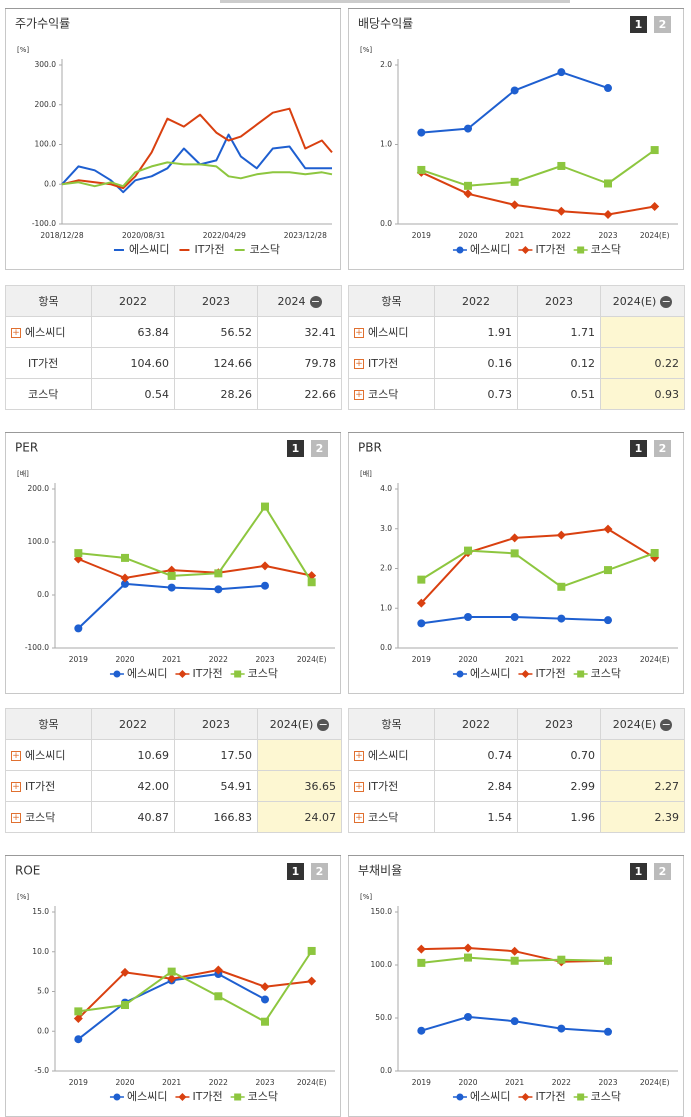 The image size is (691, 1117). I want to click on chart-title: 주가수익률, so click(42, 24).